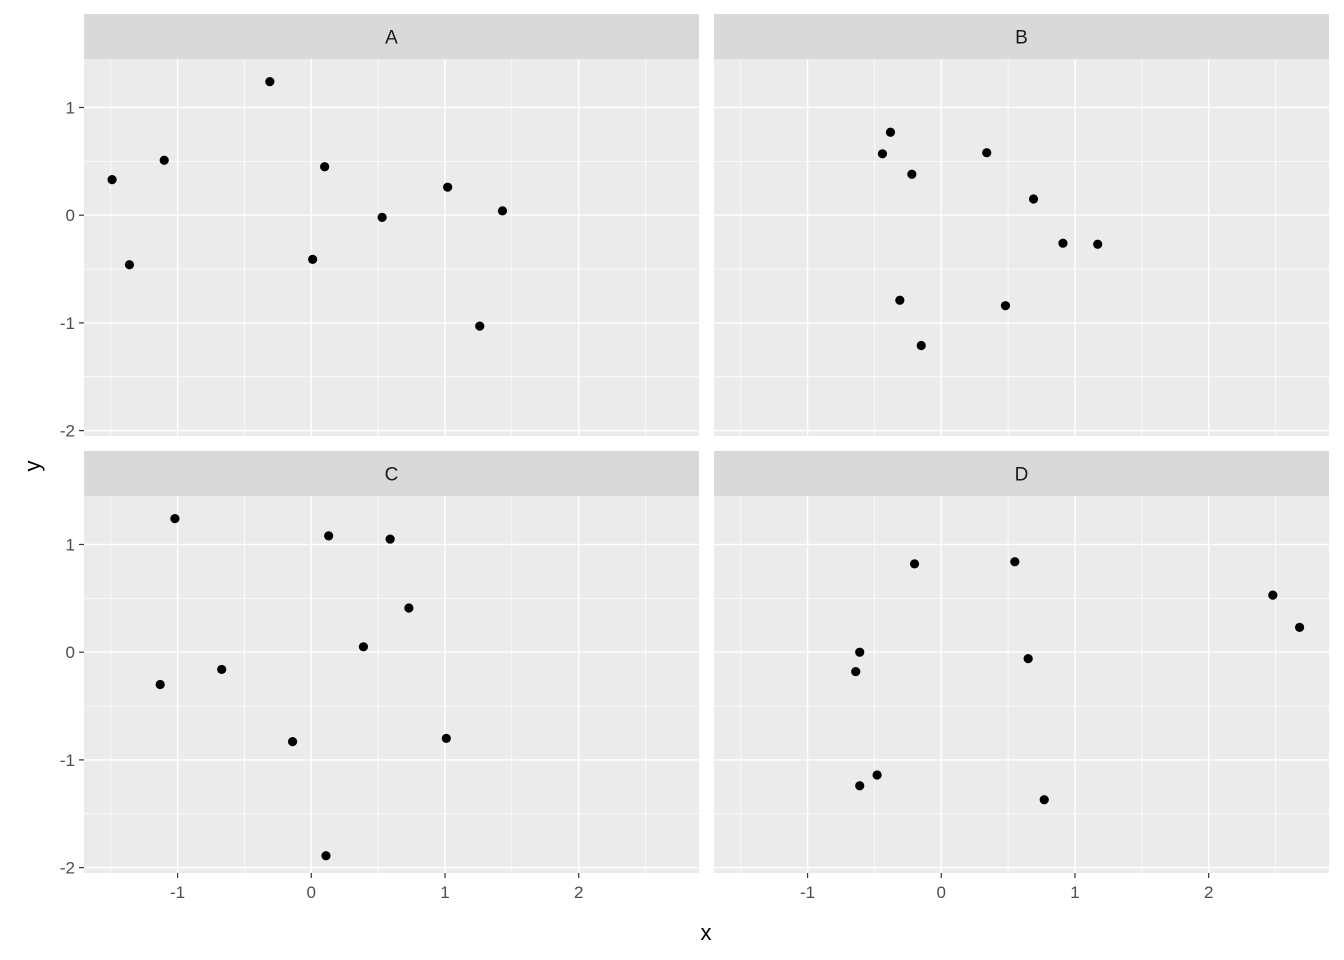 The height and width of the screenshot is (960, 1344). I want to click on facet-strip-label: C, so click(392, 475).